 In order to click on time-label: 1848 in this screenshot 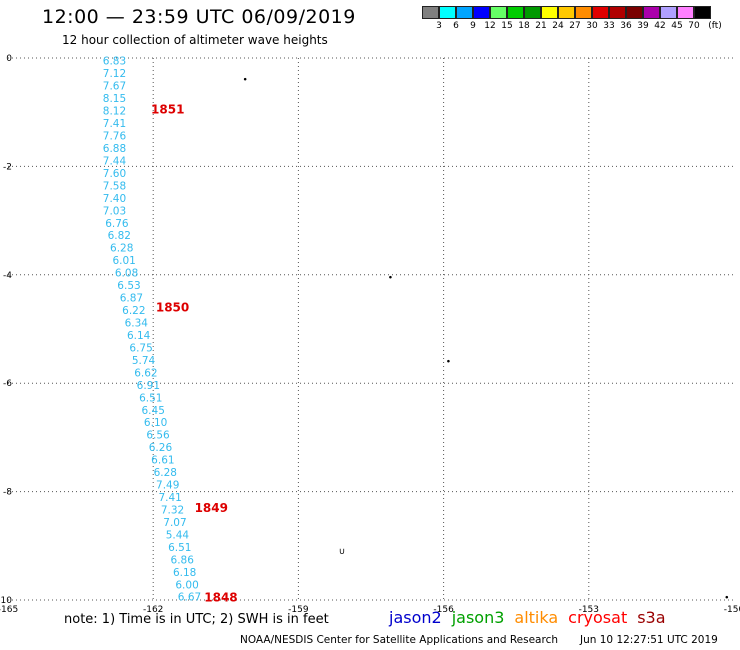, I will do `click(220, 597)`.